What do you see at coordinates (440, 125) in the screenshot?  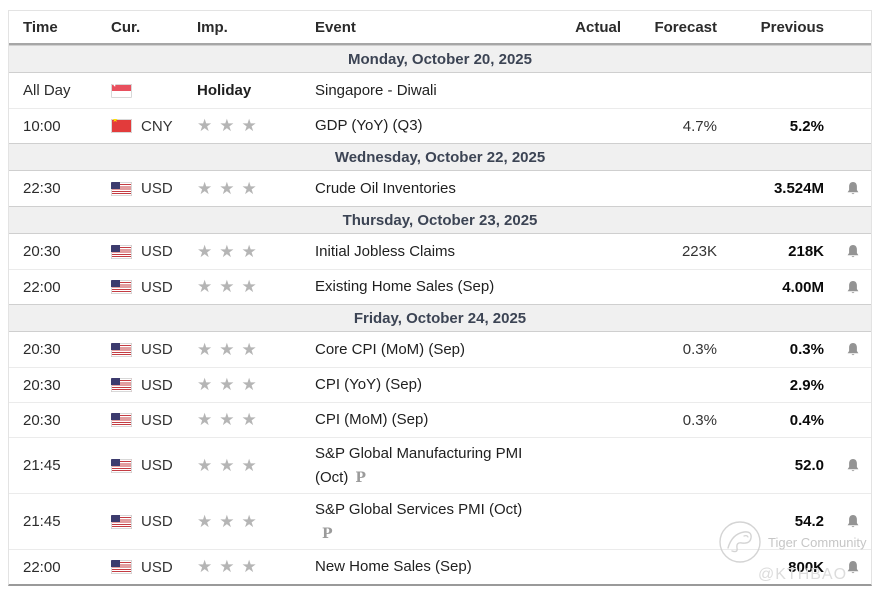 I see `event-row: 10:00 CNY ★★★ GDP (YoY) (Q3) 4.7% 5.2%` at bounding box center [440, 125].